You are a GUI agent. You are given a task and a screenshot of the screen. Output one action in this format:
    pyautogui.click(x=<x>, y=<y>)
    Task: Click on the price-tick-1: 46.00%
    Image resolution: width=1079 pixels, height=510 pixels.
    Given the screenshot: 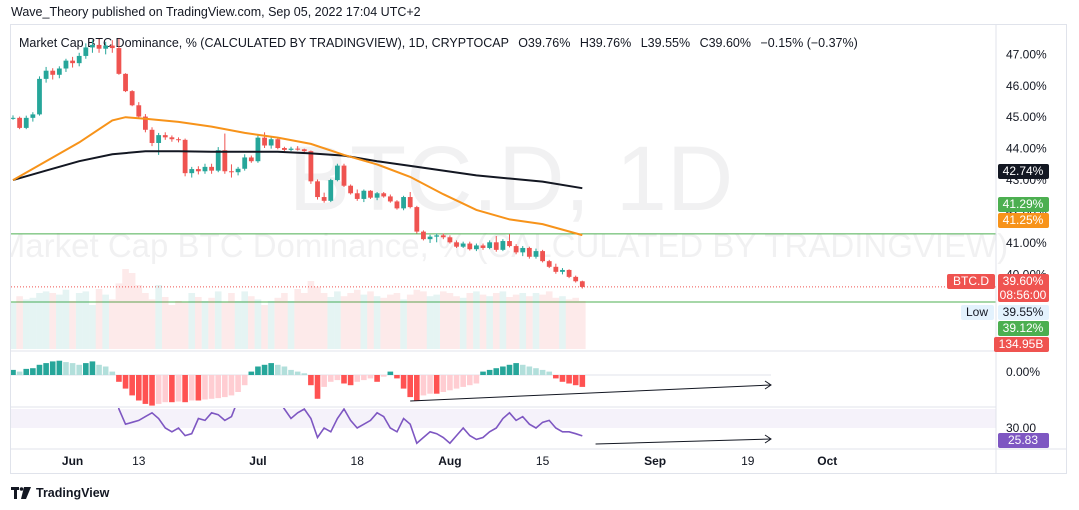 What is the action you would take?
    pyautogui.click(x=1026, y=86)
    